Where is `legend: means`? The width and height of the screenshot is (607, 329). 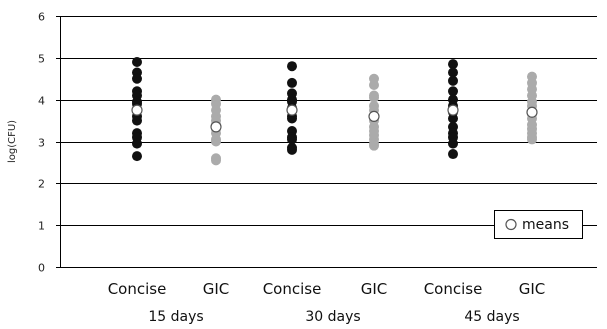 legend: means is located at coordinates (538, 224).